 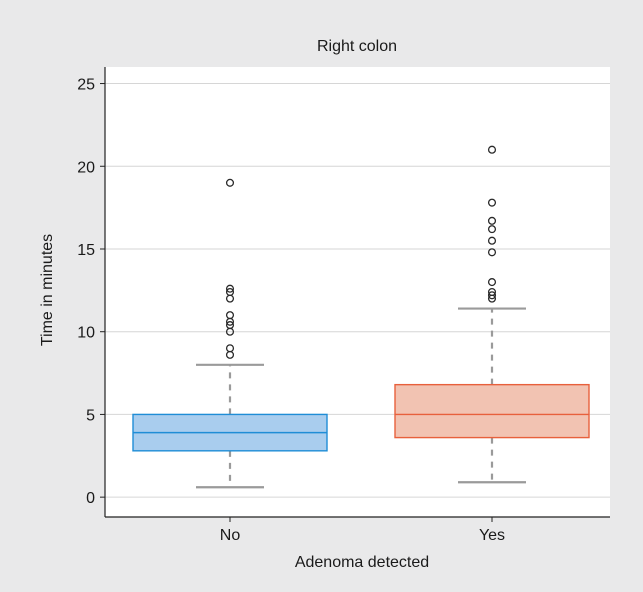 I want to click on chart-title: Right colon, so click(x=357, y=46).